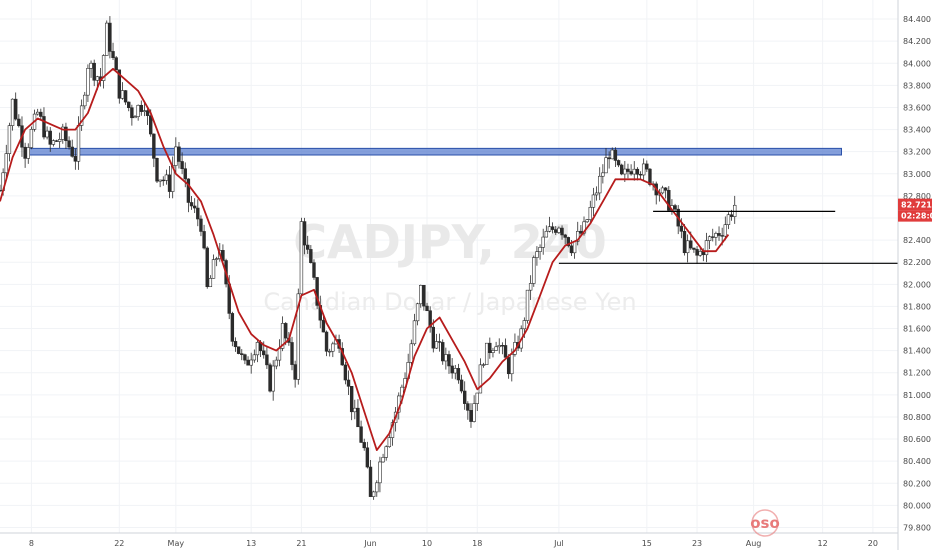 Image resolution: width=932 pixels, height=554 pixels. I want to click on x-tick-label: 12, so click(823, 543).